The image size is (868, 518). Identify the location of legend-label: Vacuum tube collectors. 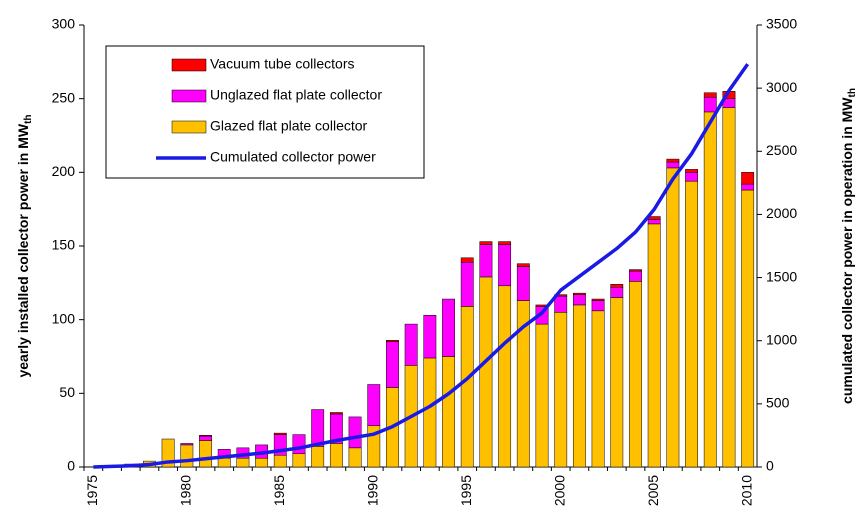
(282, 64).